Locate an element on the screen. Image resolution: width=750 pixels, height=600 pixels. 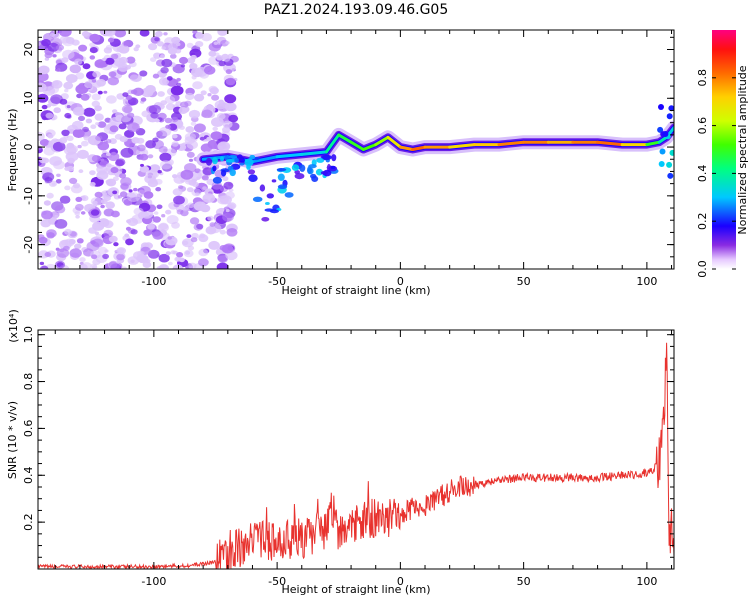
x-tick-label: 100 is located at coordinates (646, 581).